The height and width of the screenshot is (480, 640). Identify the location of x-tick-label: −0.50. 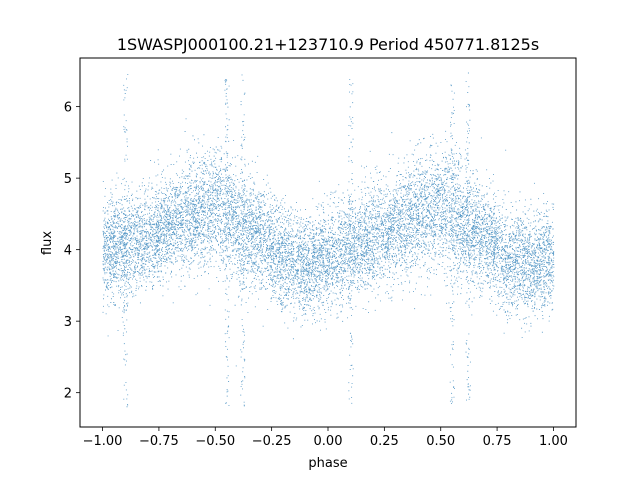
(215, 441).